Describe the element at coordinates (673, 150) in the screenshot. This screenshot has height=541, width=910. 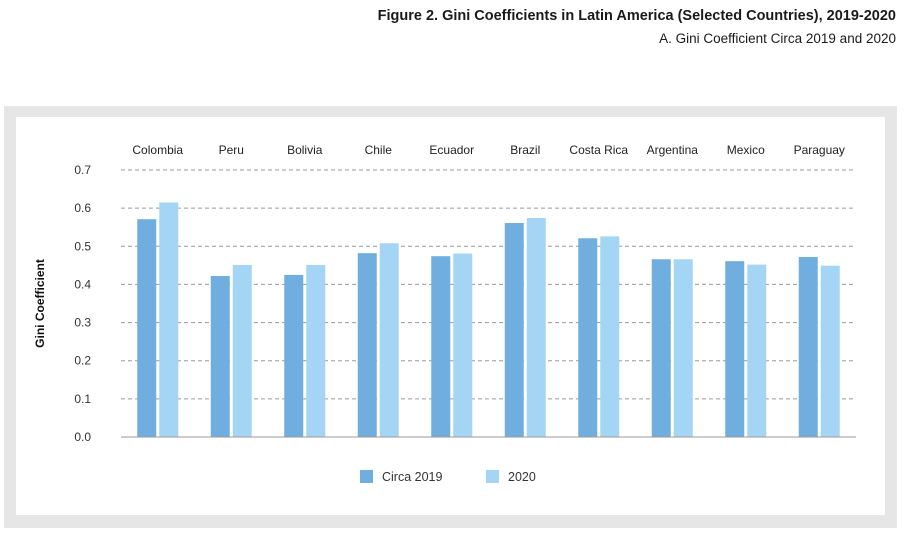
I see `category-label: Argentina` at that location.